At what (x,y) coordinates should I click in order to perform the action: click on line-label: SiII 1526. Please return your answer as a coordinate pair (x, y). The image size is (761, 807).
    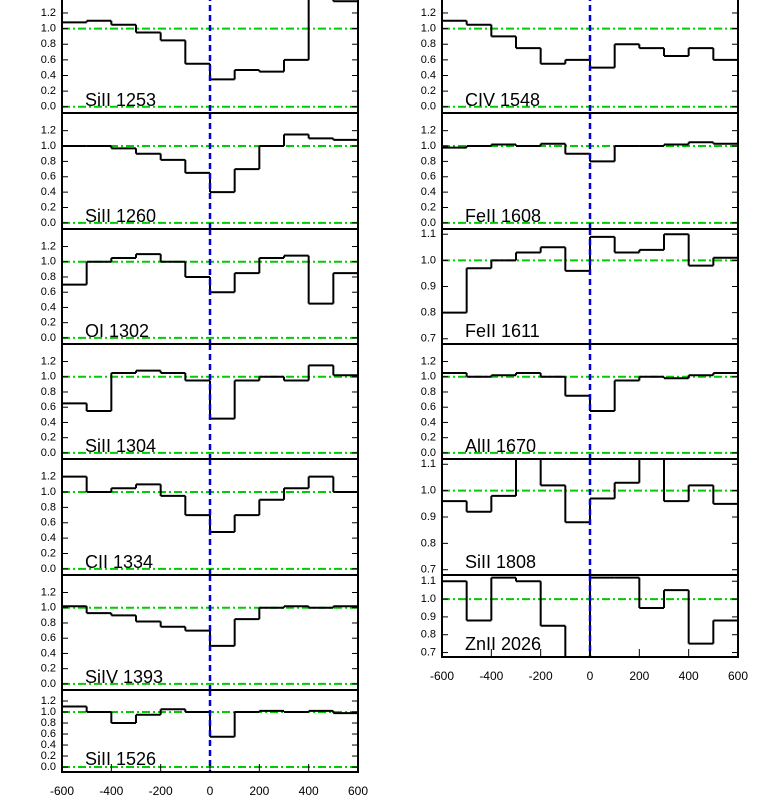
    Looking at the image, I should click on (120, 759).